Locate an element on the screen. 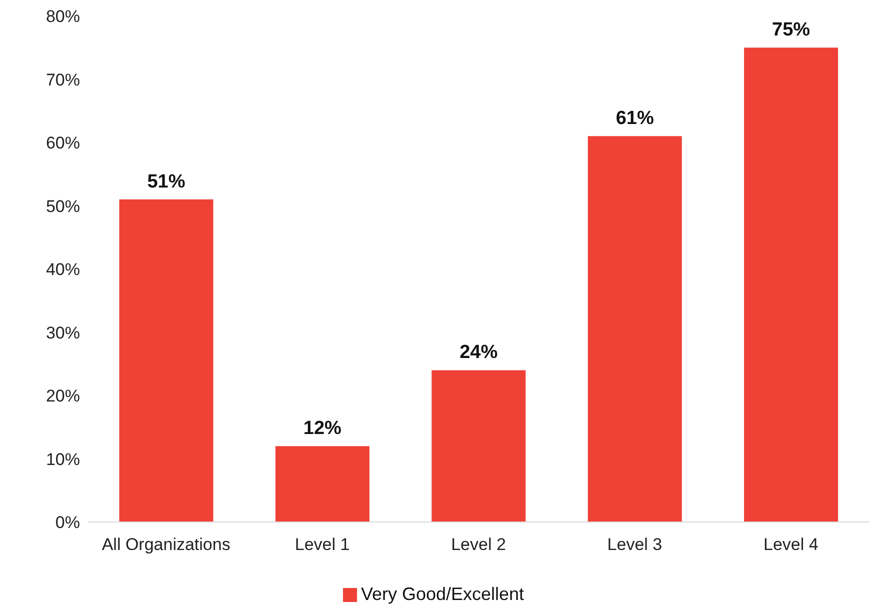 This screenshot has width=879, height=605. y-tick-label: 20% is located at coordinates (63, 396).